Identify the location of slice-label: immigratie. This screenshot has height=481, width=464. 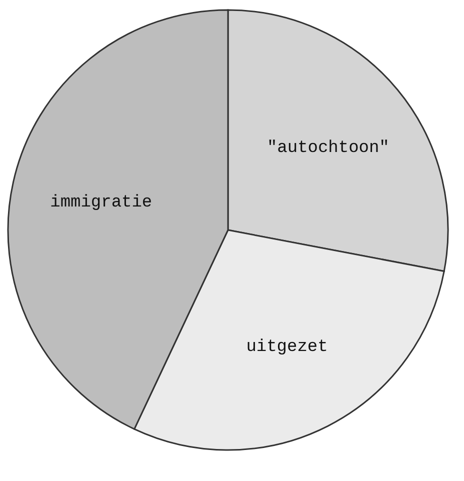
(101, 203).